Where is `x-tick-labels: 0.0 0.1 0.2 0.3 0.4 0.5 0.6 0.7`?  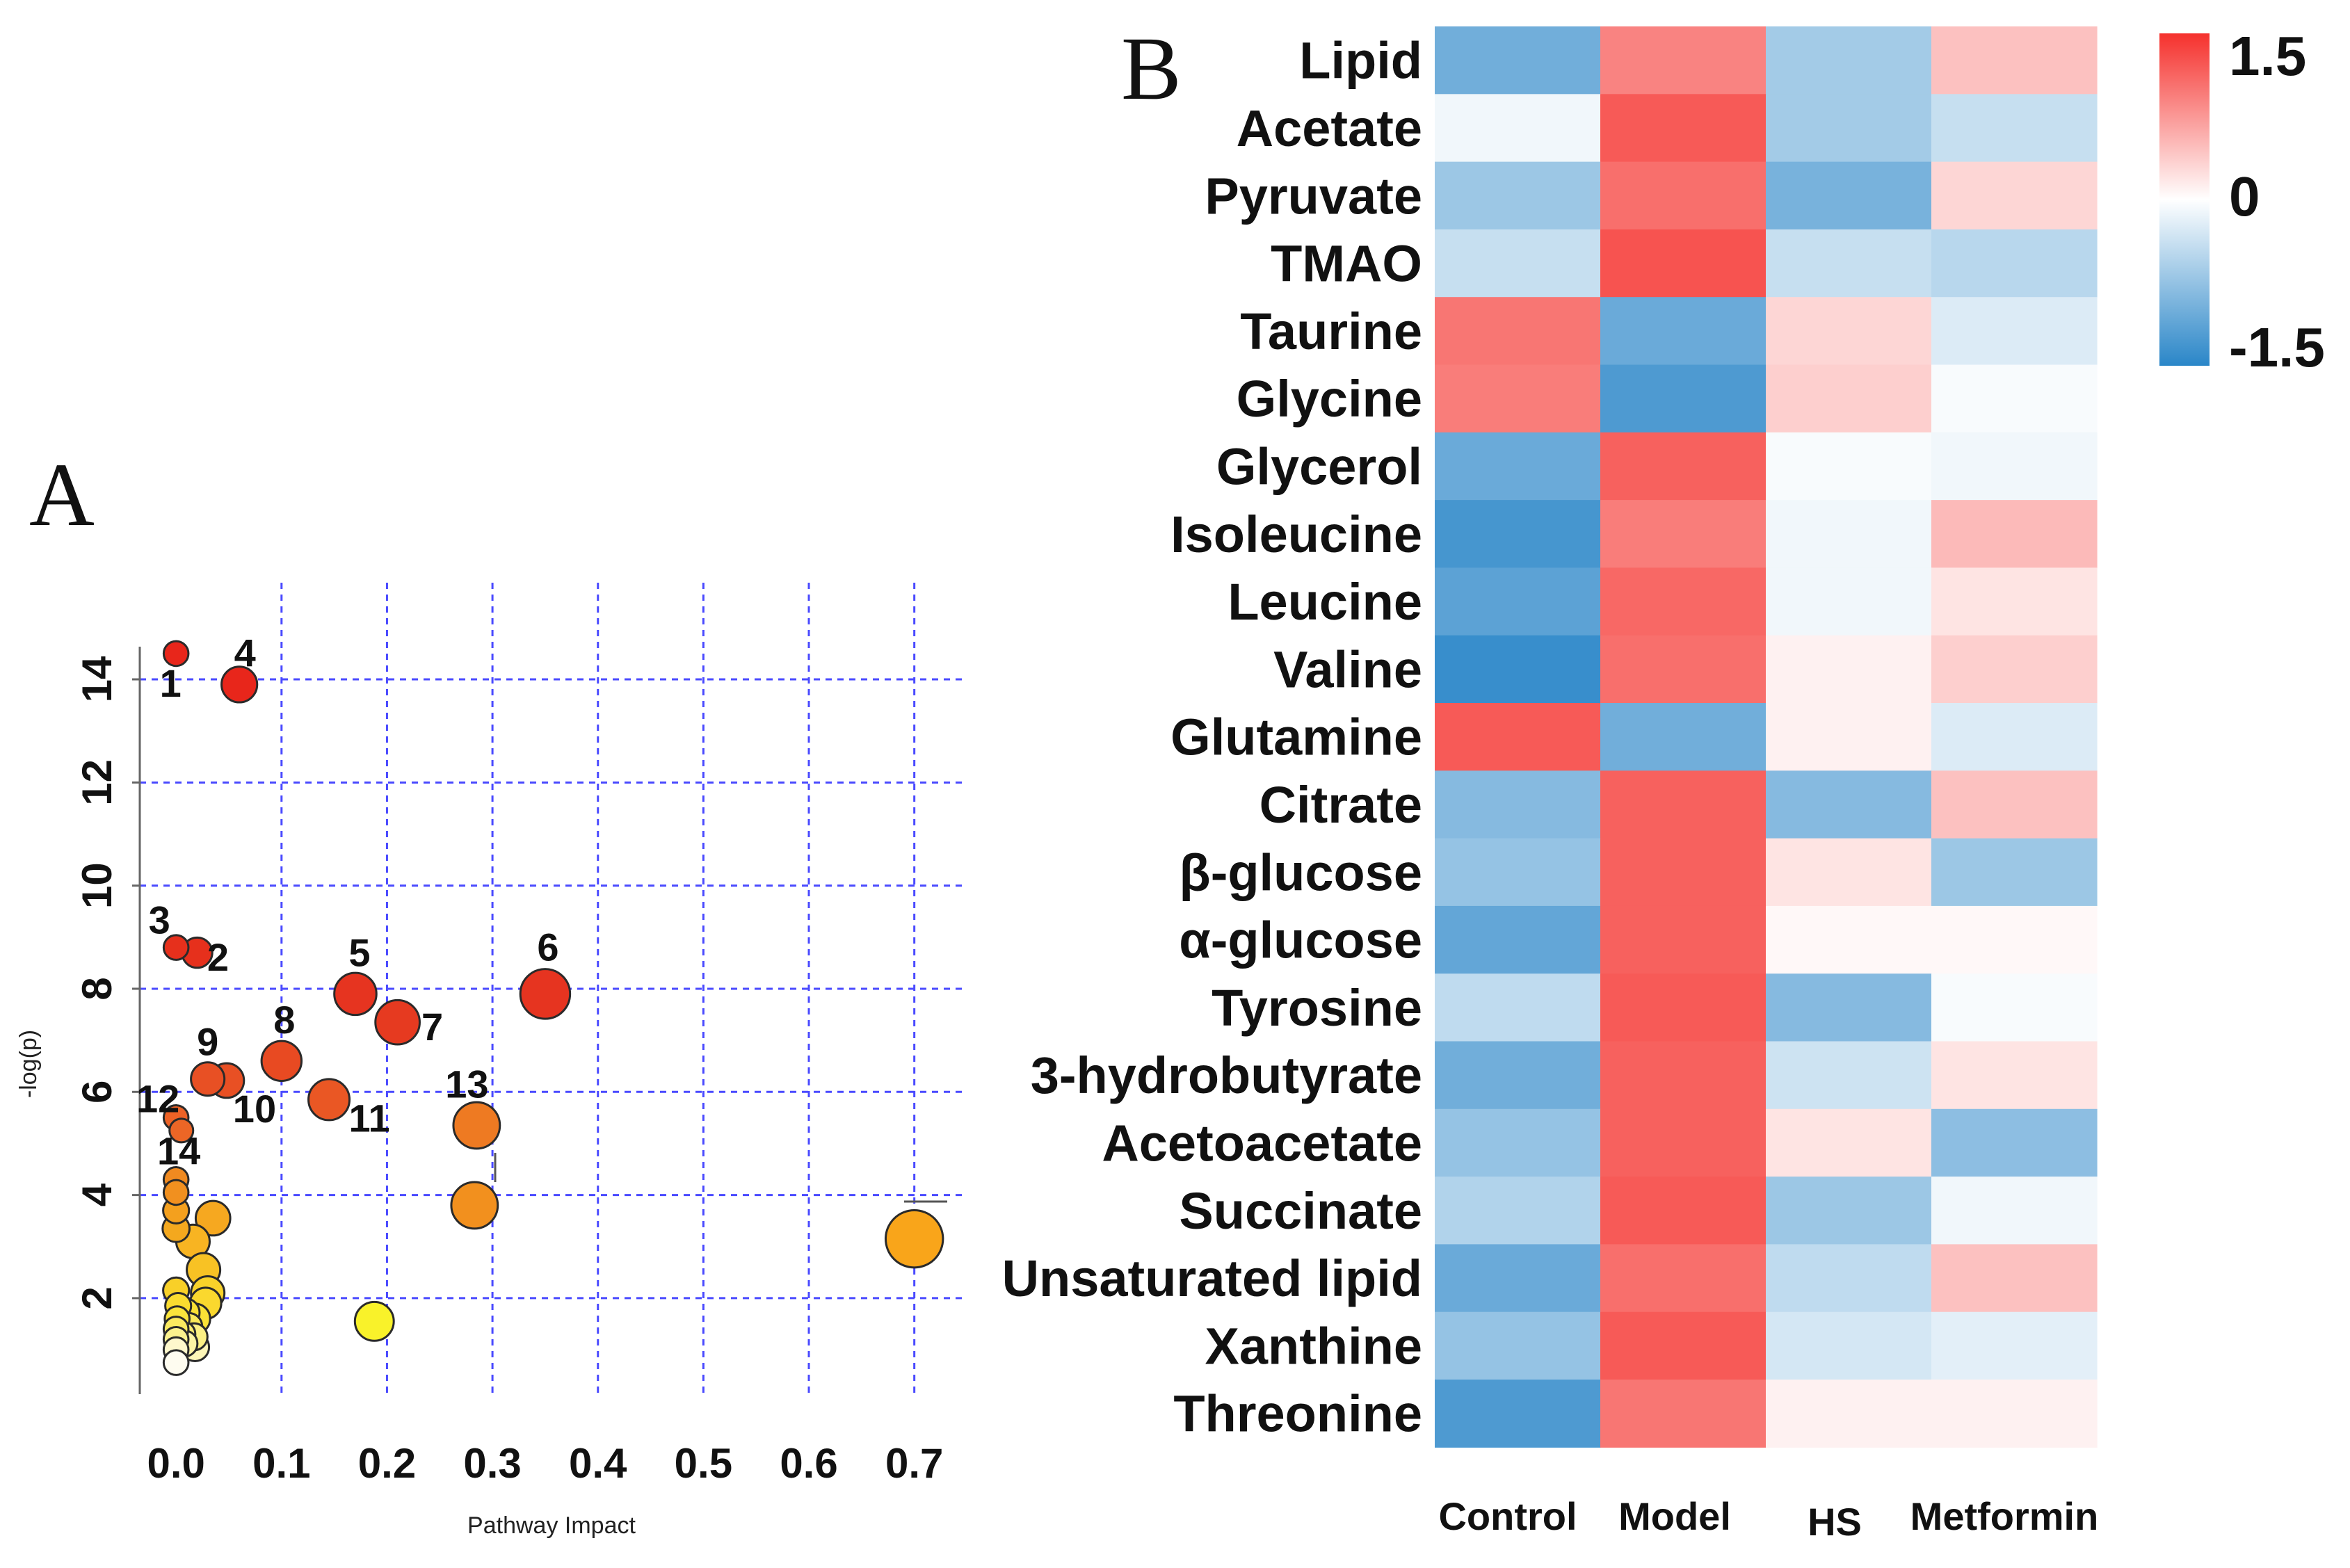 x-tick-labels: 0.0 0.1 0.2 0.3 0.4 0.5 0.6 0.7 is located at coordinates (545, 1463).